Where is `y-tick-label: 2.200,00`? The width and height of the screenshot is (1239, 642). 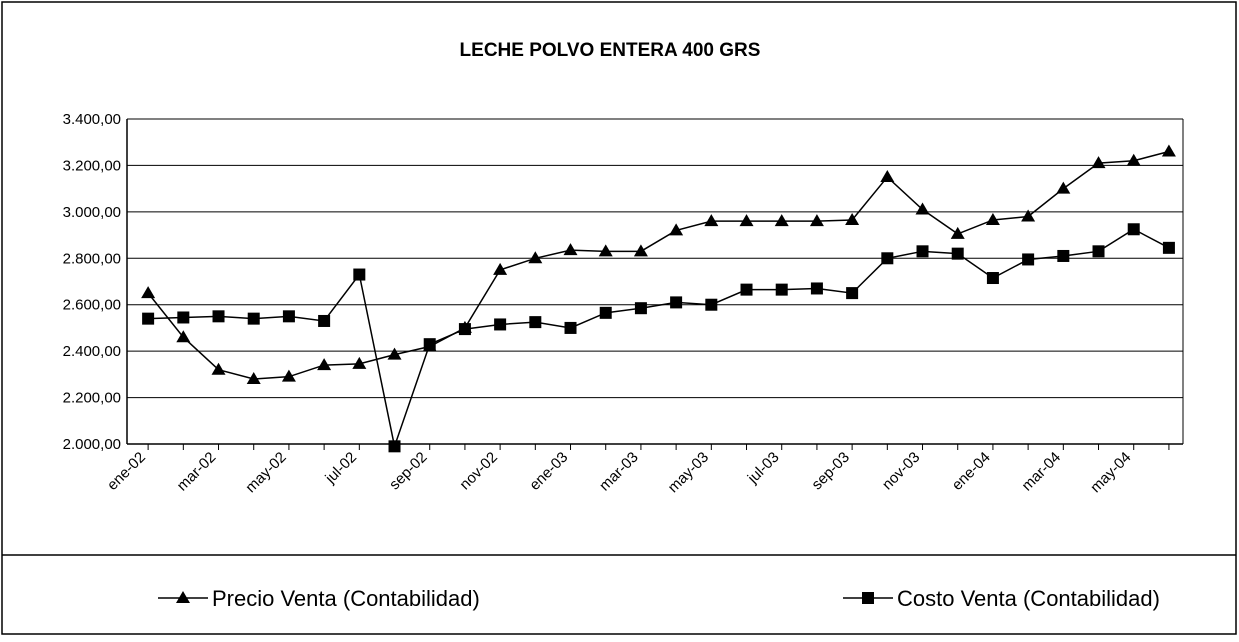 y-tick-label: 2.200,00 is located at coordinates (92, 398).